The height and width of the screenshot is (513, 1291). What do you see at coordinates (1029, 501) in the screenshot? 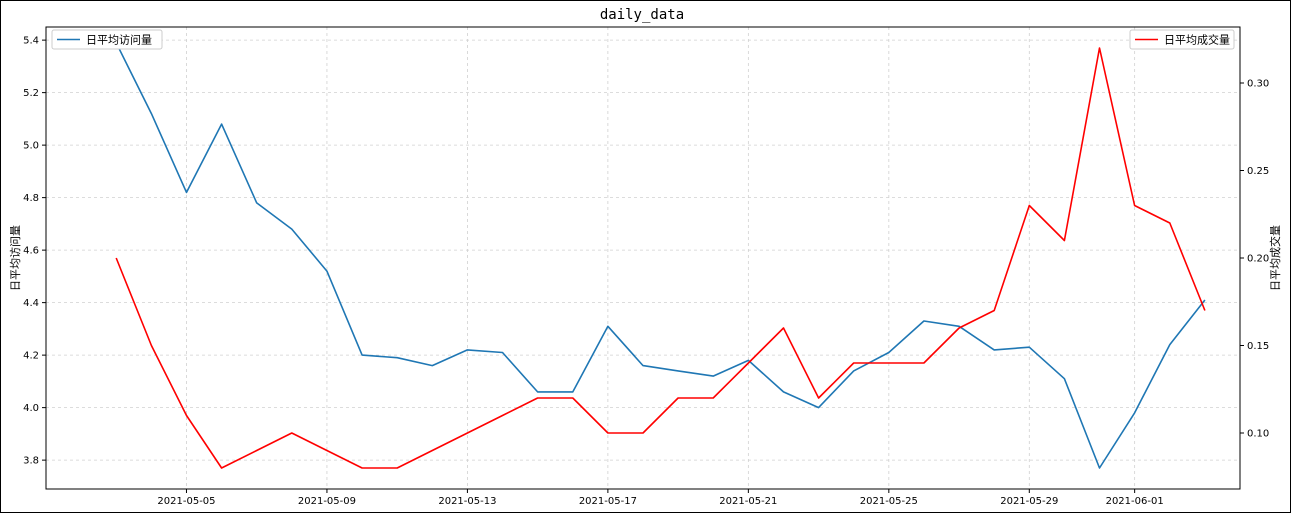
I see `x-tick-label: 2021-05-29` at bounding box center [1029, 501].